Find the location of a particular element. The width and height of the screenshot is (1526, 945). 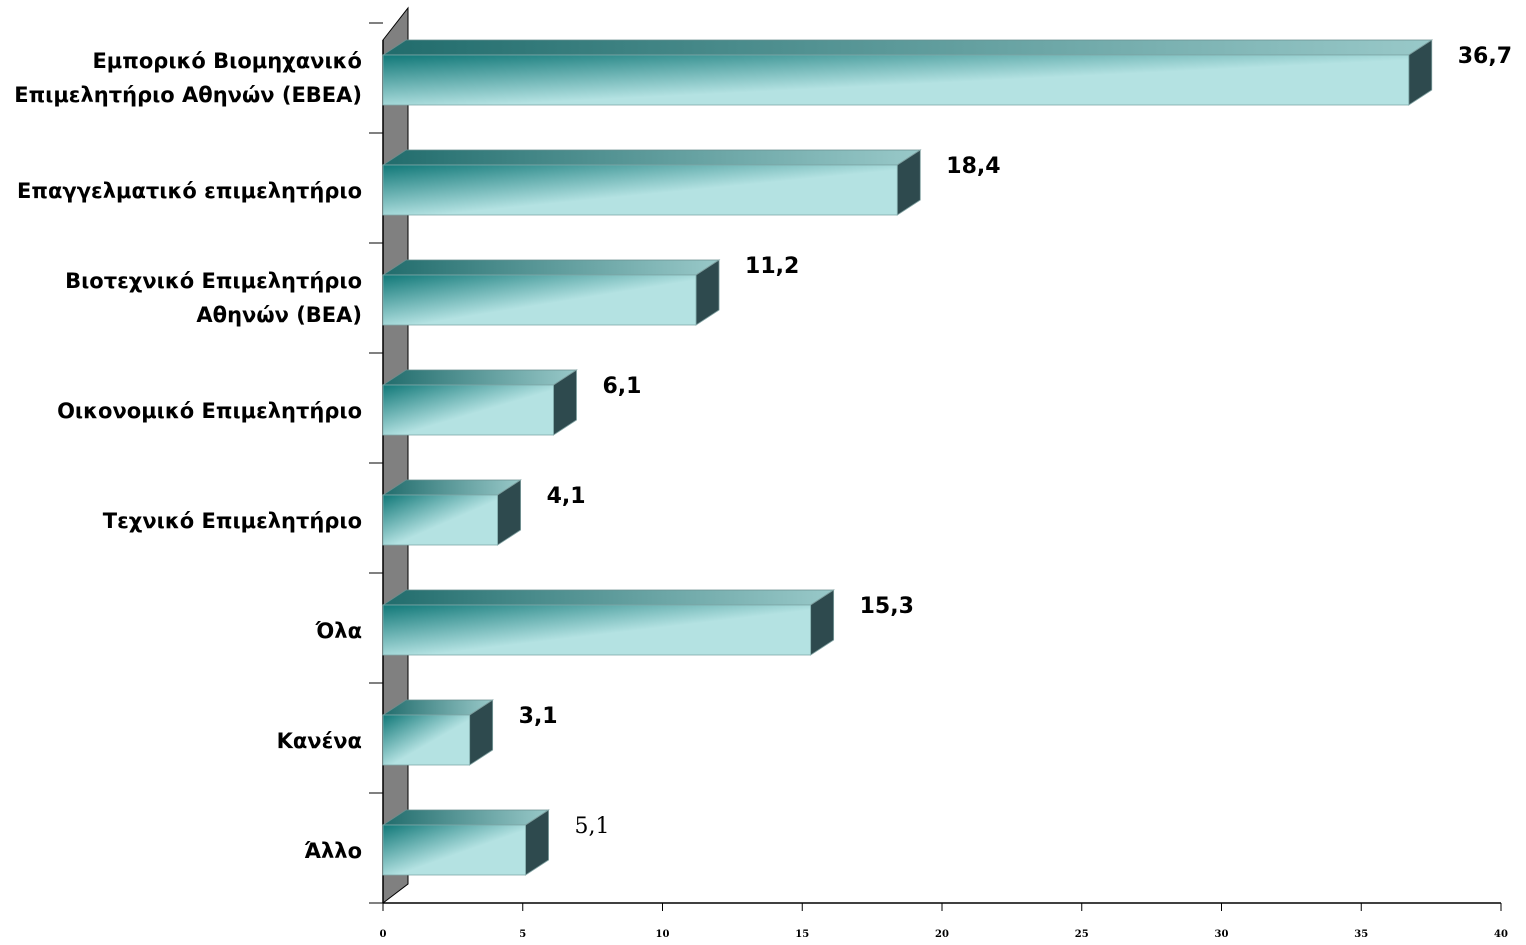

x-tick-label: 35 is located at coordinates (1361, 934).